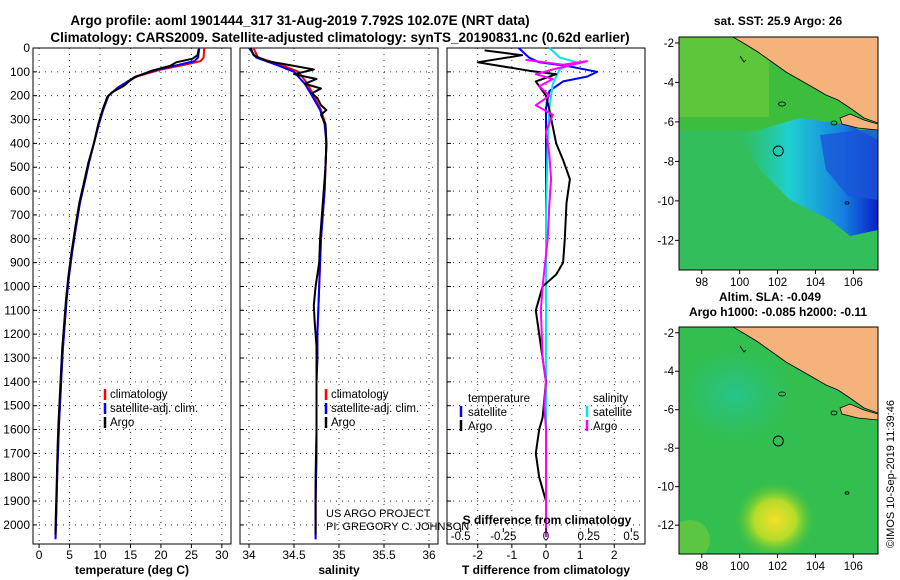 The height and width of the screenshot is (580, 900). What do you see at coordinates (397, 527) in the screenshot?
I see `pi-label: PI: GREGORY C. JOHNSON` at bounding box center [397, 527].